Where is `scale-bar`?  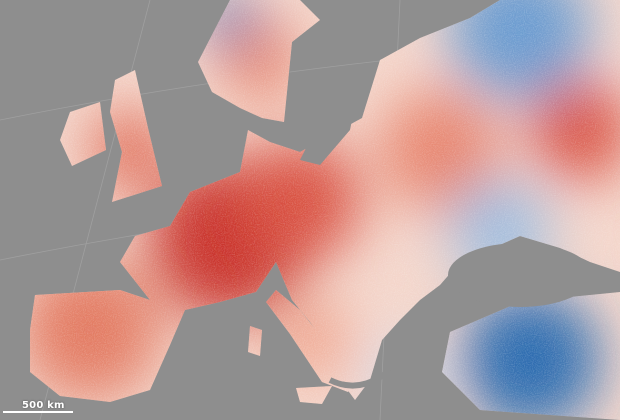 scale-bar is located at coordinates (38, 412).